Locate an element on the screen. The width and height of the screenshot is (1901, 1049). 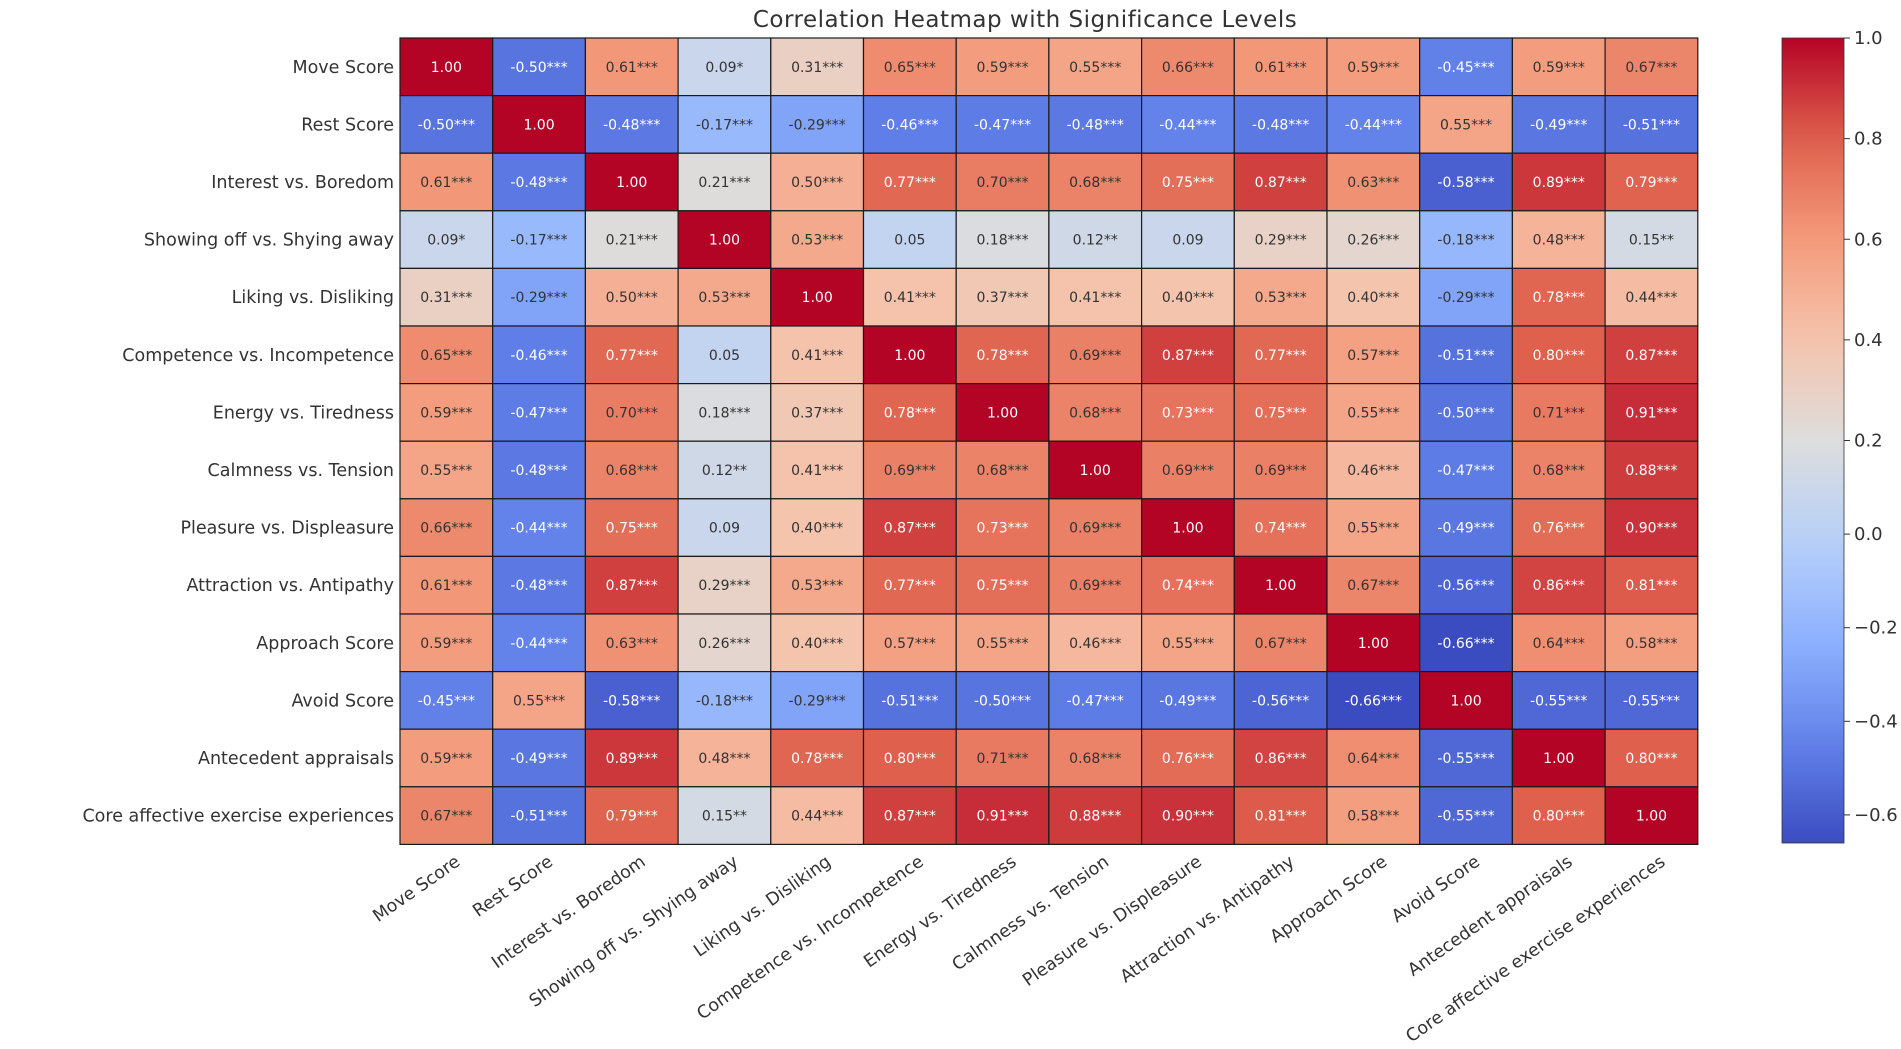
cell-value-label: -0.17*** is located at coordinates (724, 125).